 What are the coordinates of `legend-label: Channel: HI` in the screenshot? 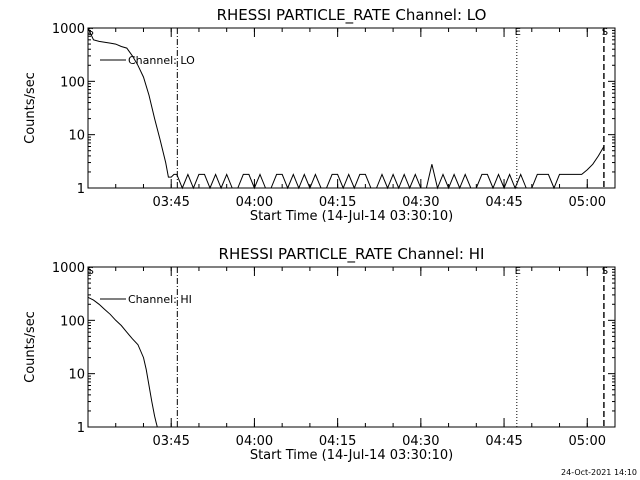 It's located at (160, 299).